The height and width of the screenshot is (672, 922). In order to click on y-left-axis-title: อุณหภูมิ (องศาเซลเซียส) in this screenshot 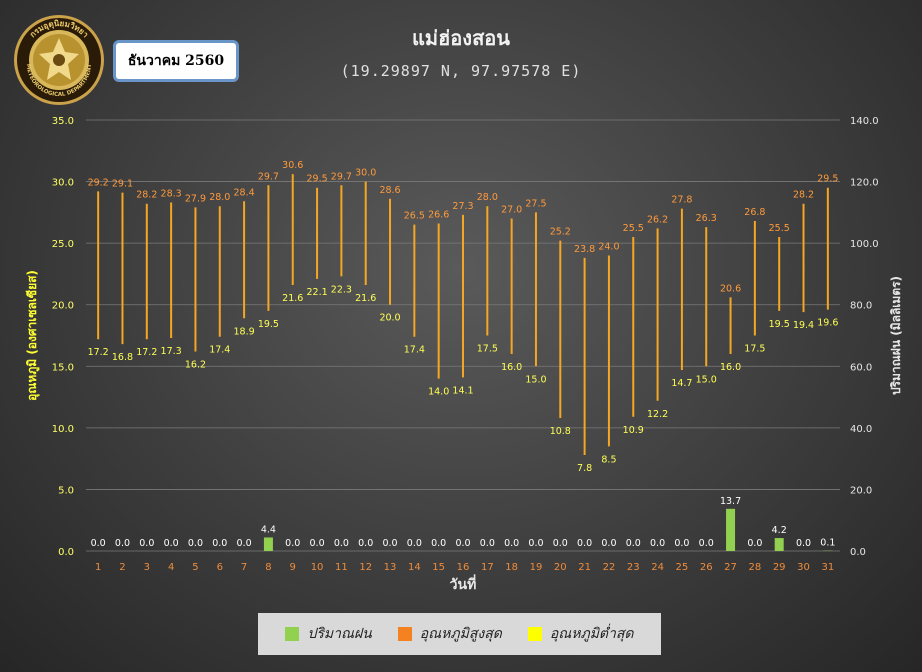, I will do `click(32, 335)`.